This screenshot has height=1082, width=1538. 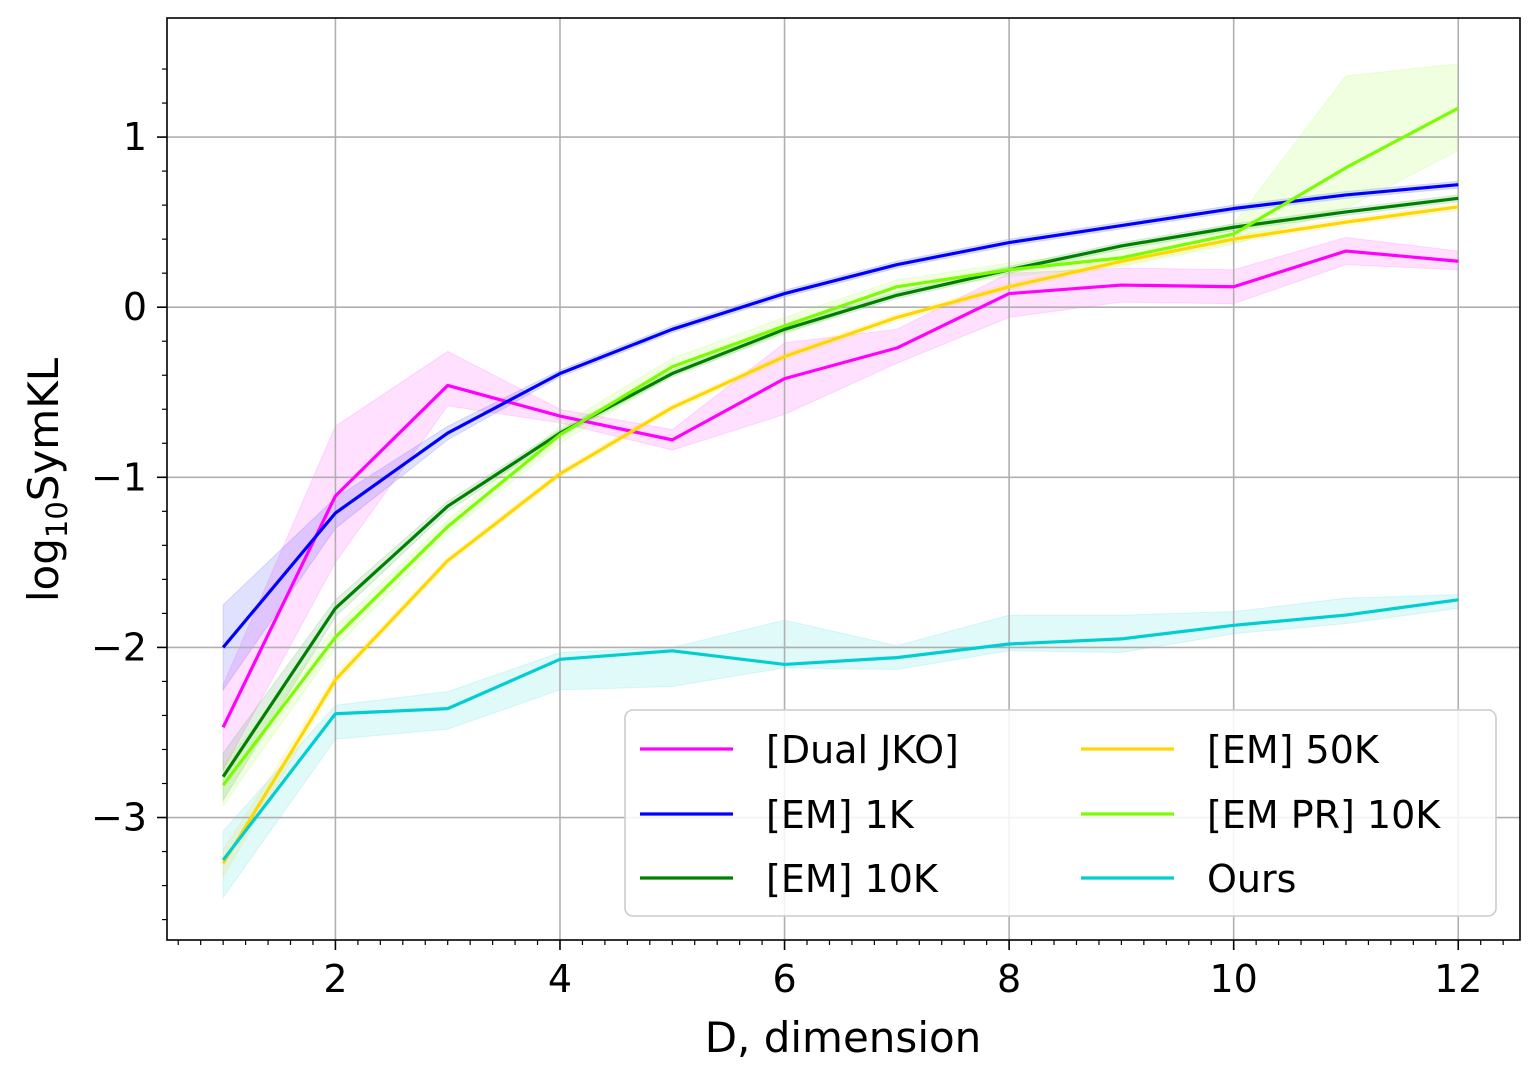 I want to click on legend-label: [EM] 10K, so click(x=852, y=879).